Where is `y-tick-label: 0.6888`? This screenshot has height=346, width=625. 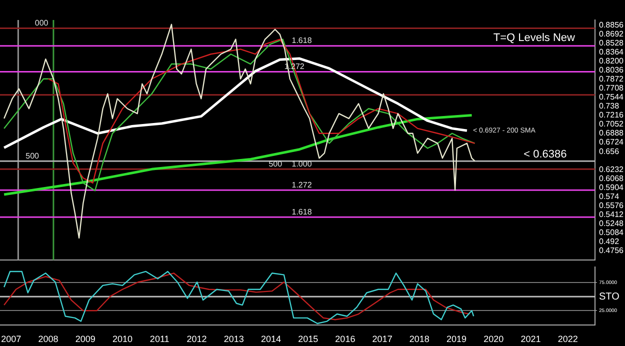 y-tick-label: 0.6888 is located at coordinates (611, 133).